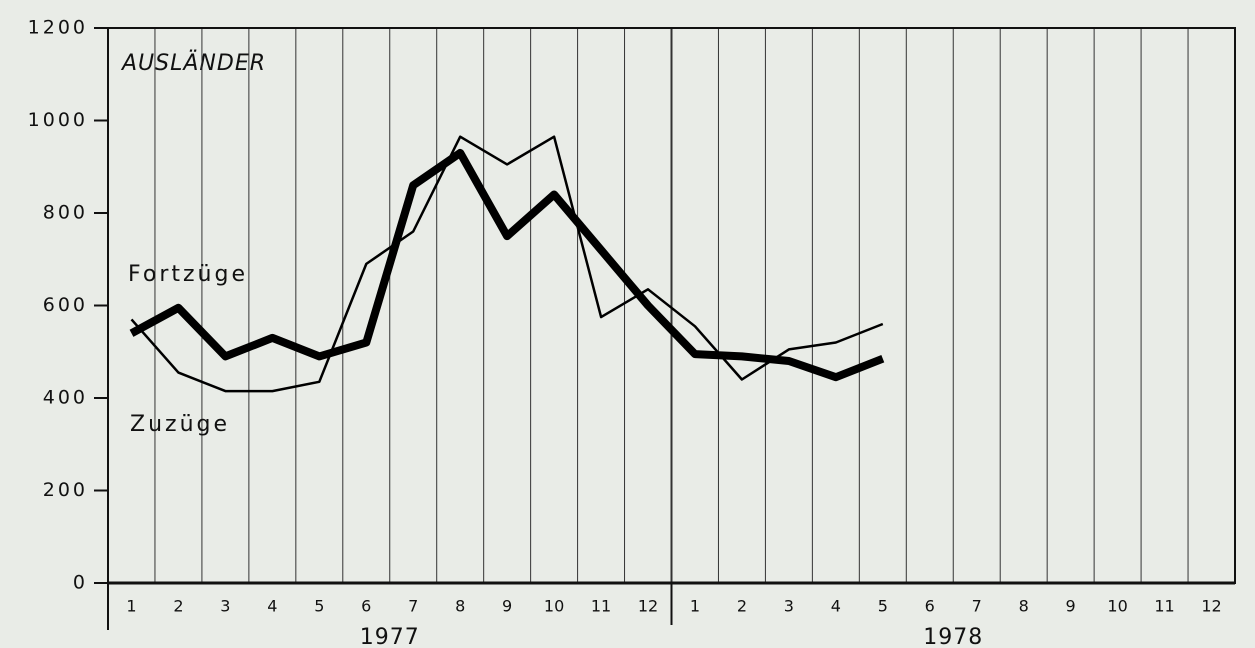  What do you see at coordinates (188, 274) in the screenshot?
I see `series-label: Fortzüge` at bounding box center [188, 274].